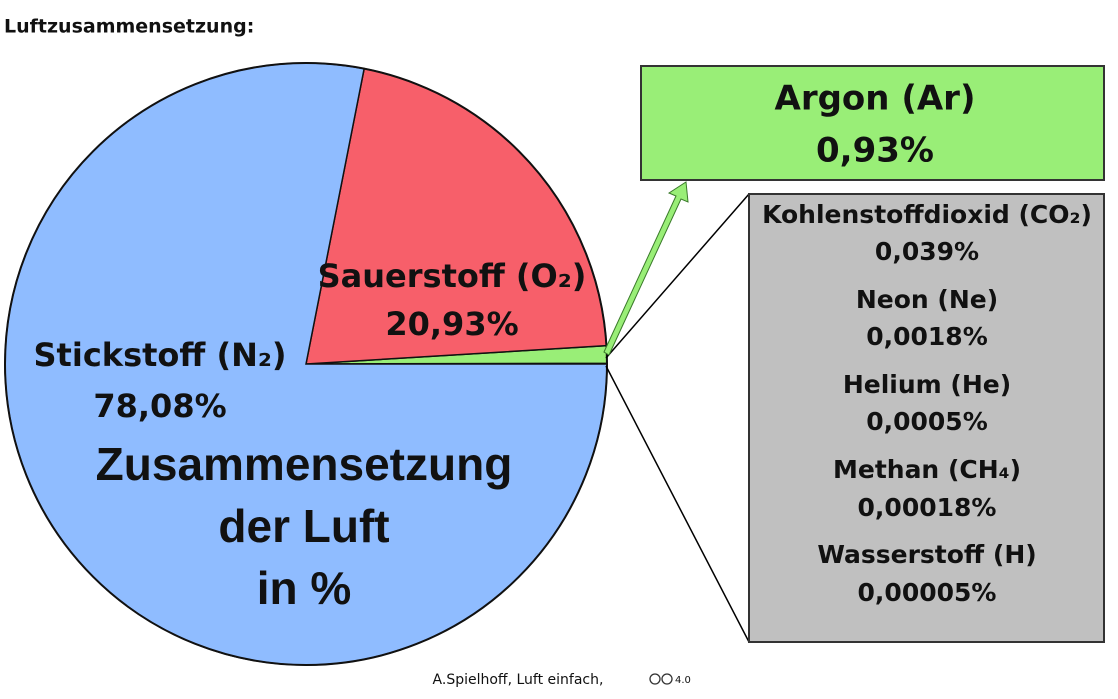 The width and height of the screenshot is (1118, 699). What do you see at coordinates (303, 526) in the screenshot?
I see `center-label: der Luft` at bounding box center [303, 526].